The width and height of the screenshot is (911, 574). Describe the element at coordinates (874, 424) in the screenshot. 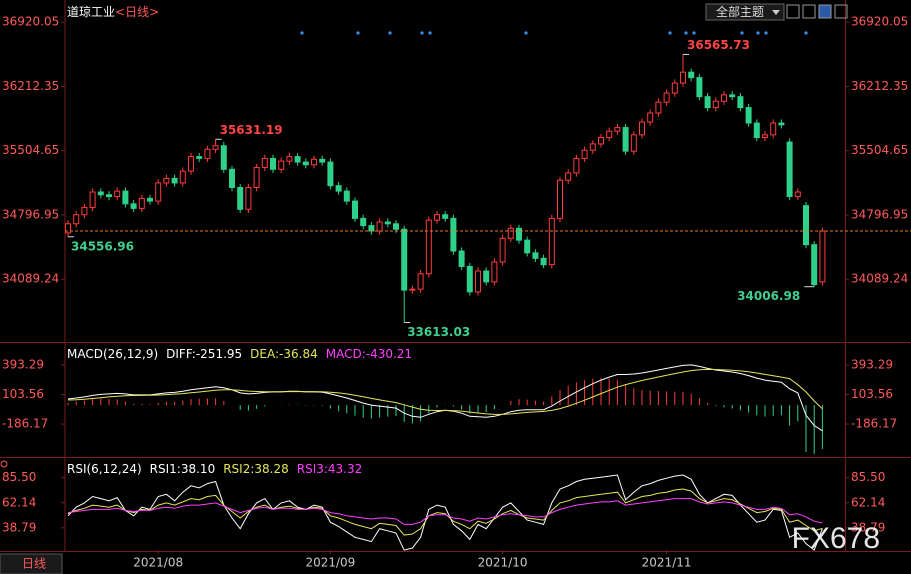

I see `y-tick-label-right: -186.17` at that location.